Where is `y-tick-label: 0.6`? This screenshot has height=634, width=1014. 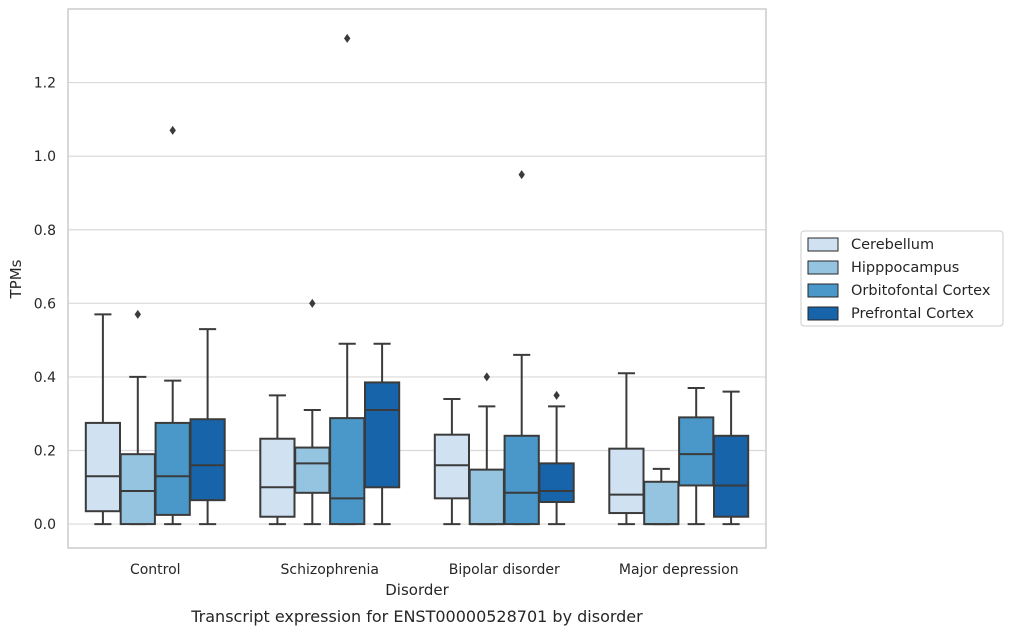 y-tick-label: 0.6 is located at coordinates (45, 304).